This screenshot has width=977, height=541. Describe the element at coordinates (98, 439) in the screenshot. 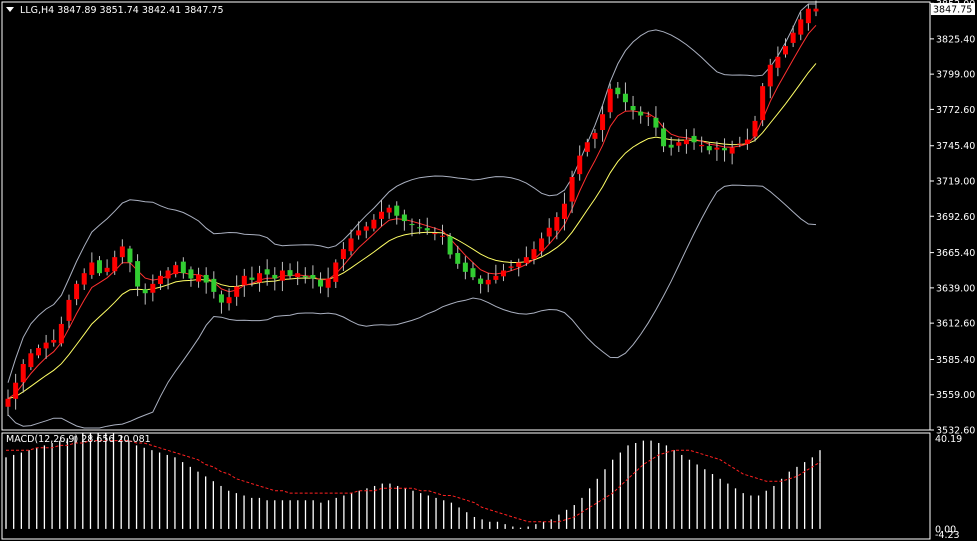

I see `macd-main-value: 28.656` at that location.